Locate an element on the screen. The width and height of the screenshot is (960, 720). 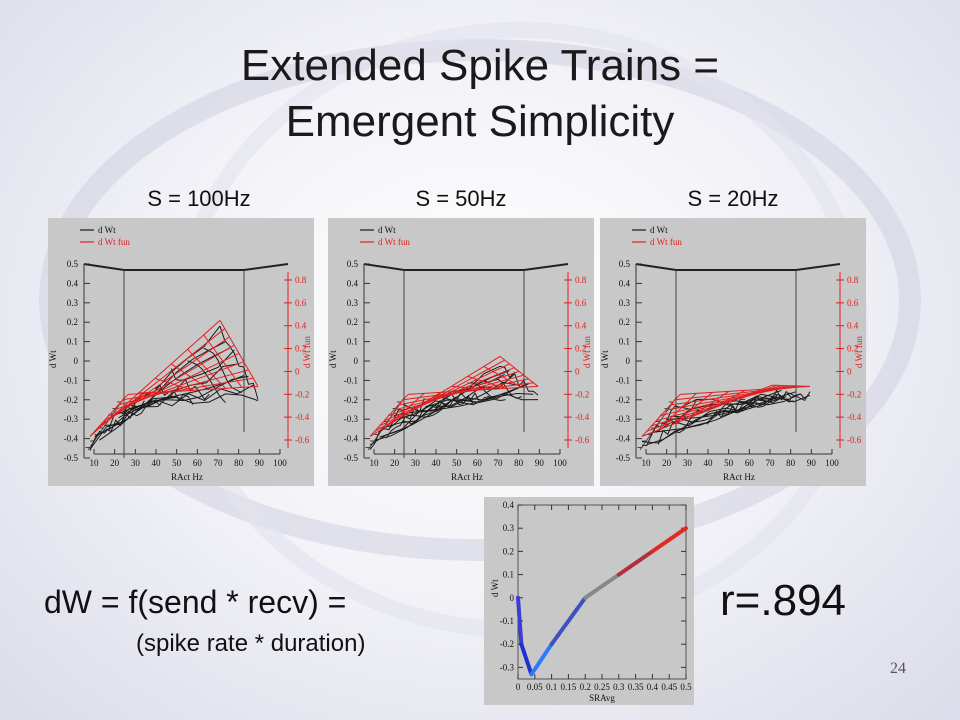
x-axis-label: RAct Hz is located at coordinates (467, 477).